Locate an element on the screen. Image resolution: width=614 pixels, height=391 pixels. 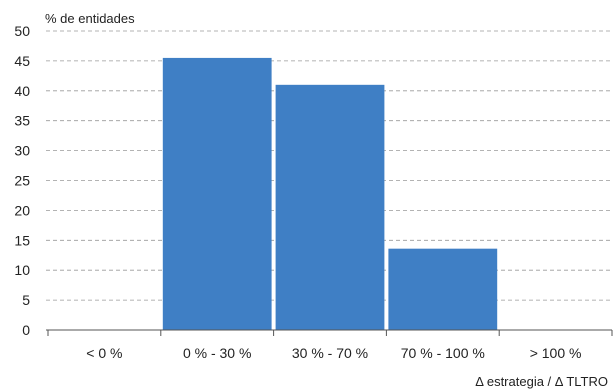
y-tick-label: 5 is located at coordinates (26, 300).